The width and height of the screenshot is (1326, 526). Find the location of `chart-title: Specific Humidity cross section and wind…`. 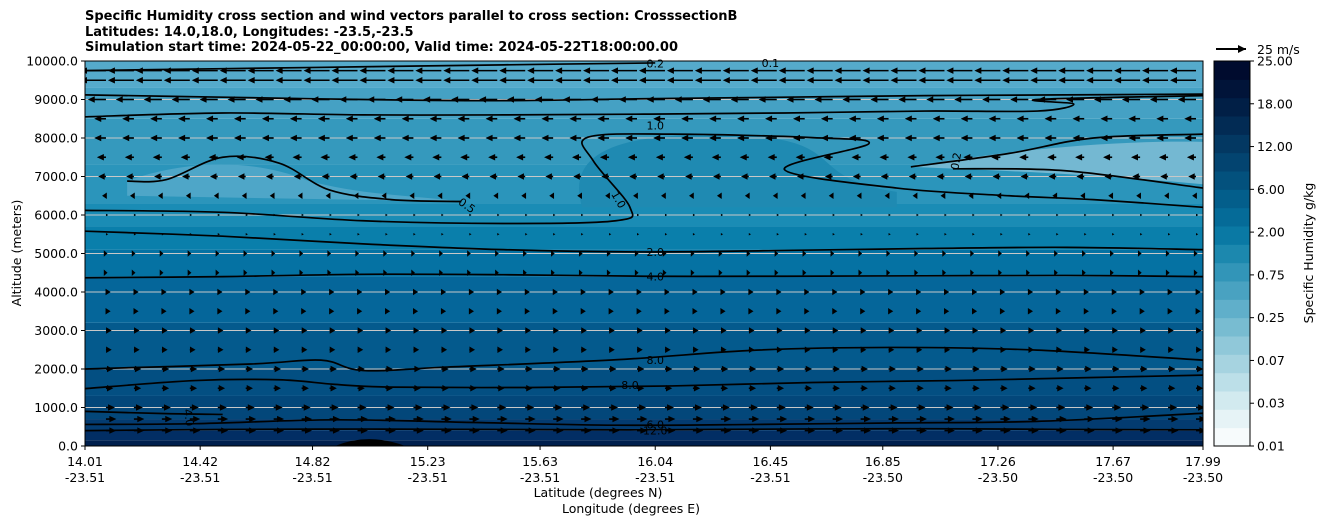

chart-title: Specific Humidity cross section and wind… is located at coordinates (411, 32).